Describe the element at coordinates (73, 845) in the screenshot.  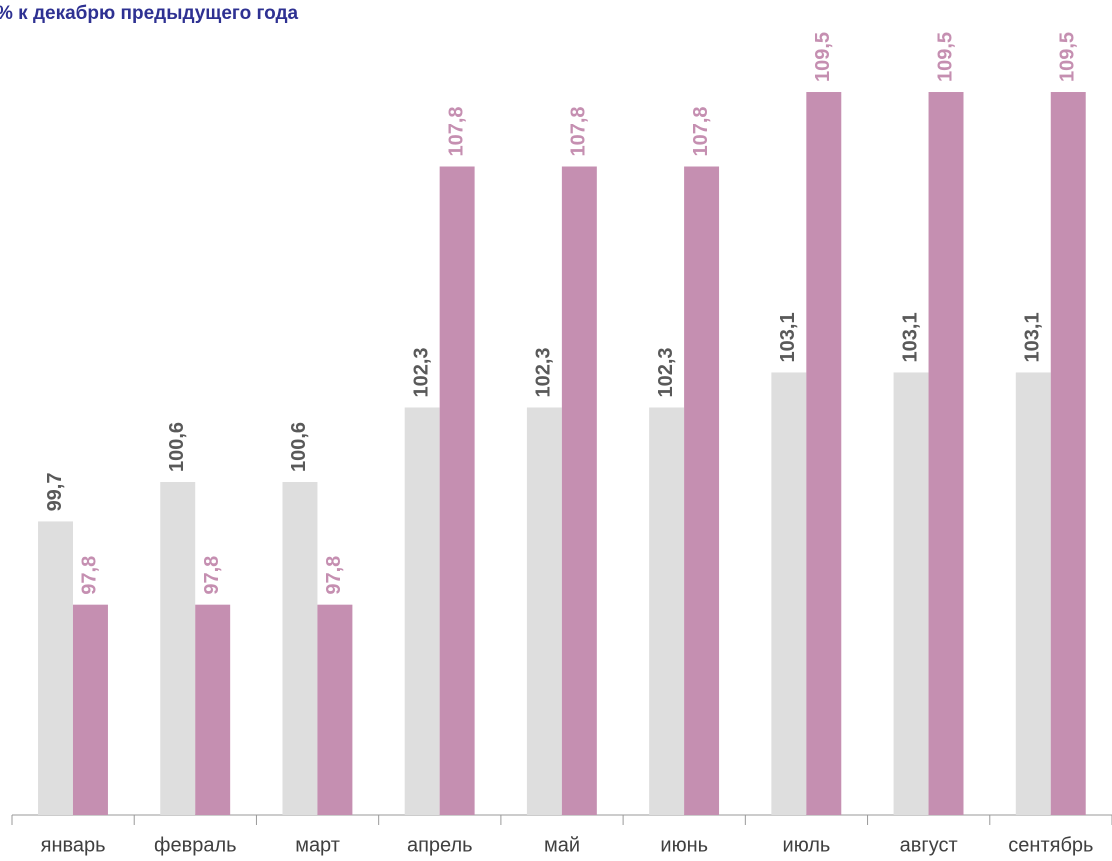
I see `x-tick-label: январь` at that location.